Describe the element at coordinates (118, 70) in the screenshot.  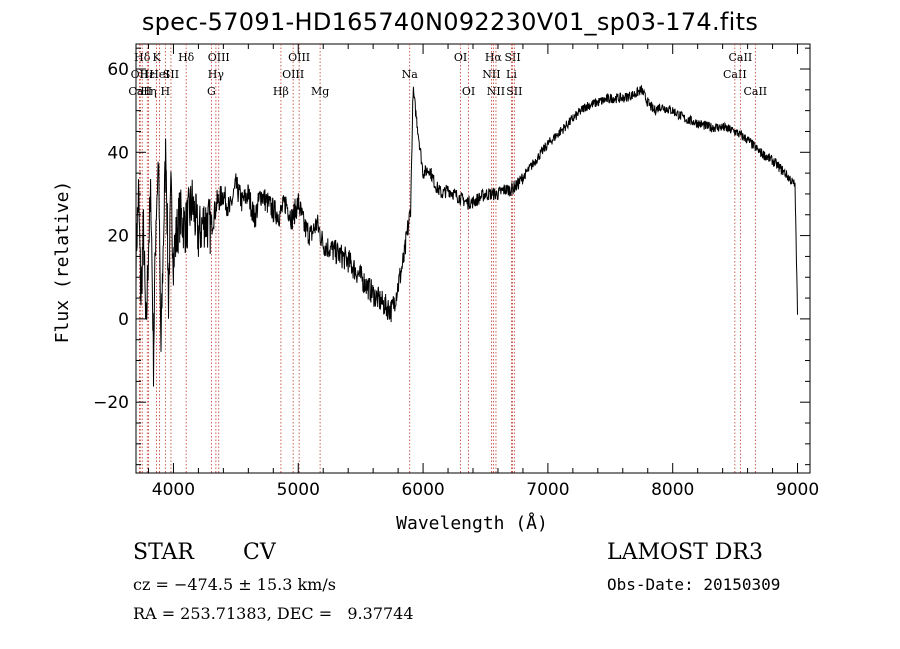
I see `y-tick-label: 60` at that location.